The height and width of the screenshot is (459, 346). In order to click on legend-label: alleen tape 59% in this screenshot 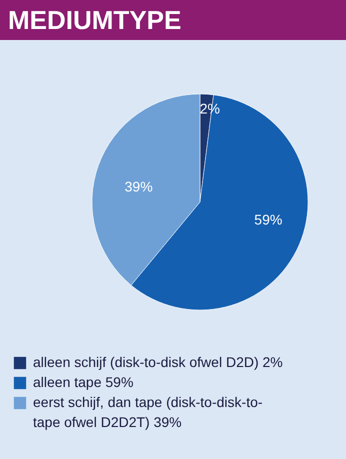, I will do `click(83, 382)`.